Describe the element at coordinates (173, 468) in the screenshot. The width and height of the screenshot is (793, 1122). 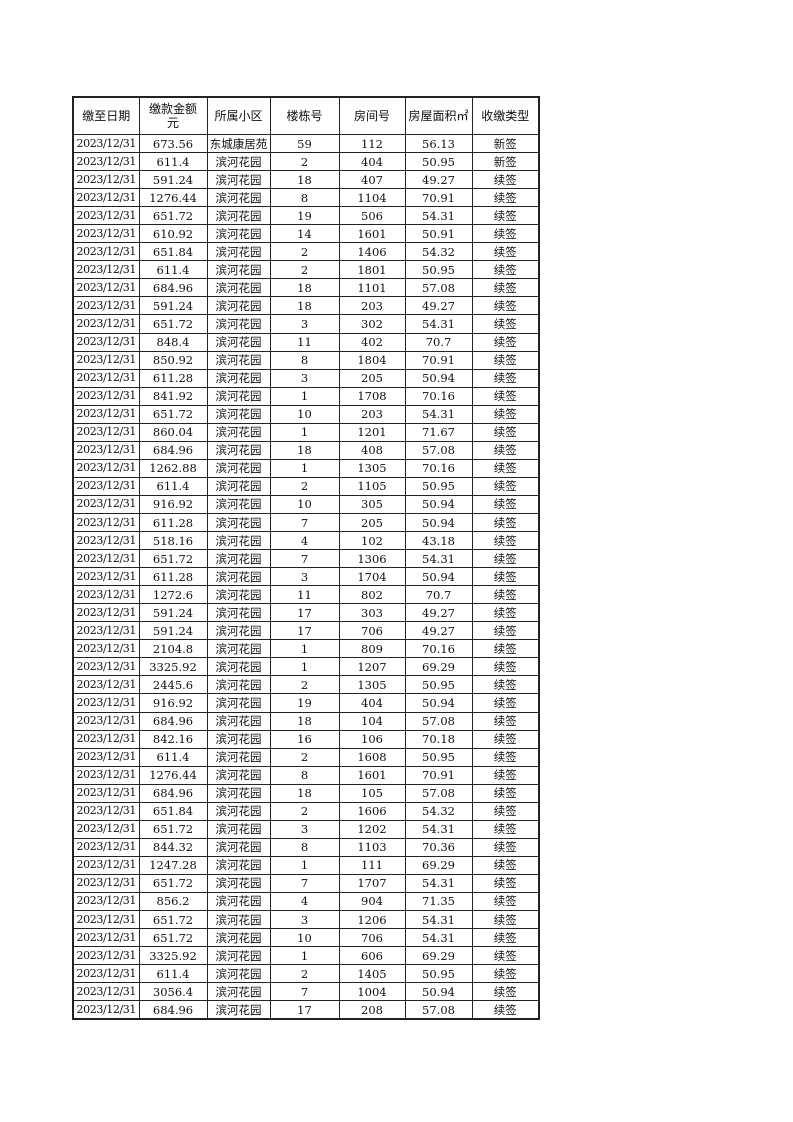
I see `amount-cell: 1262.88` at that location.